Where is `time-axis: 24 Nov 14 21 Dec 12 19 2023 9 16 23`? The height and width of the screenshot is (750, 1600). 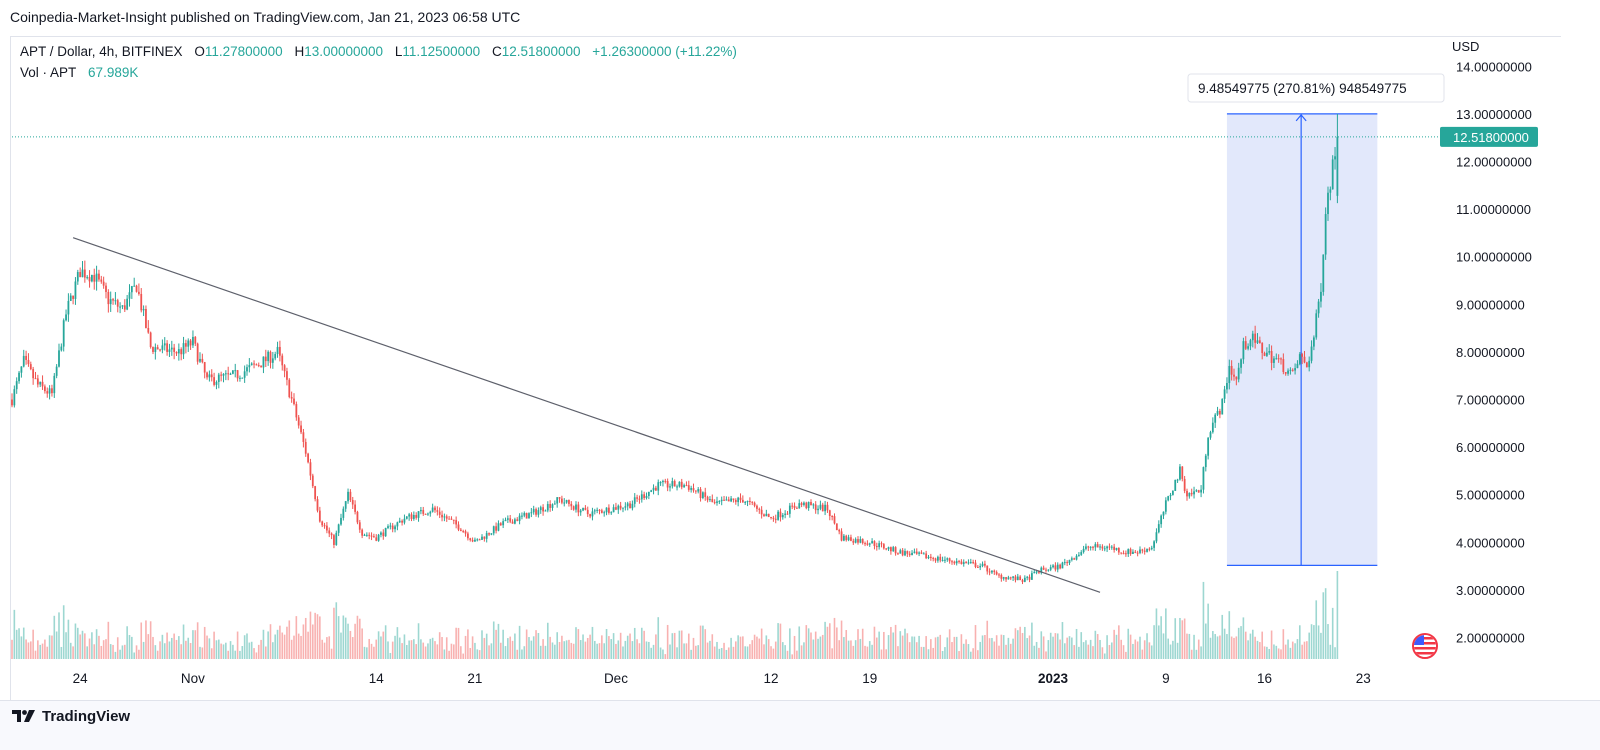
time-axis: 24 Nov 14 21 Dec 12 19 2023 9 16 23 is located at coordinates (722, 678).